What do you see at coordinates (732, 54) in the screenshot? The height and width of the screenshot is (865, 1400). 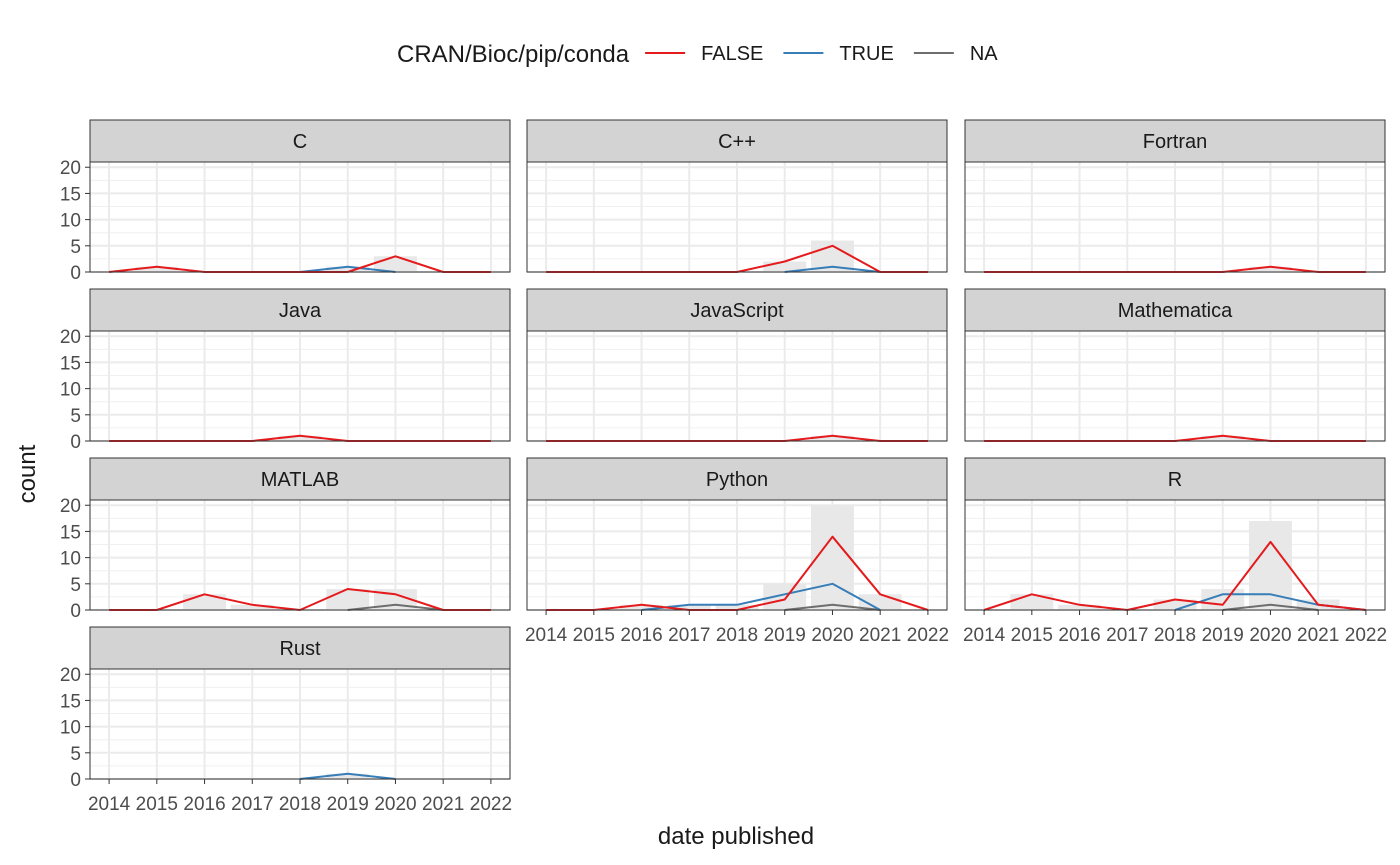 I see `legend-label-false: FALSE` at bounding box center [732, 54].